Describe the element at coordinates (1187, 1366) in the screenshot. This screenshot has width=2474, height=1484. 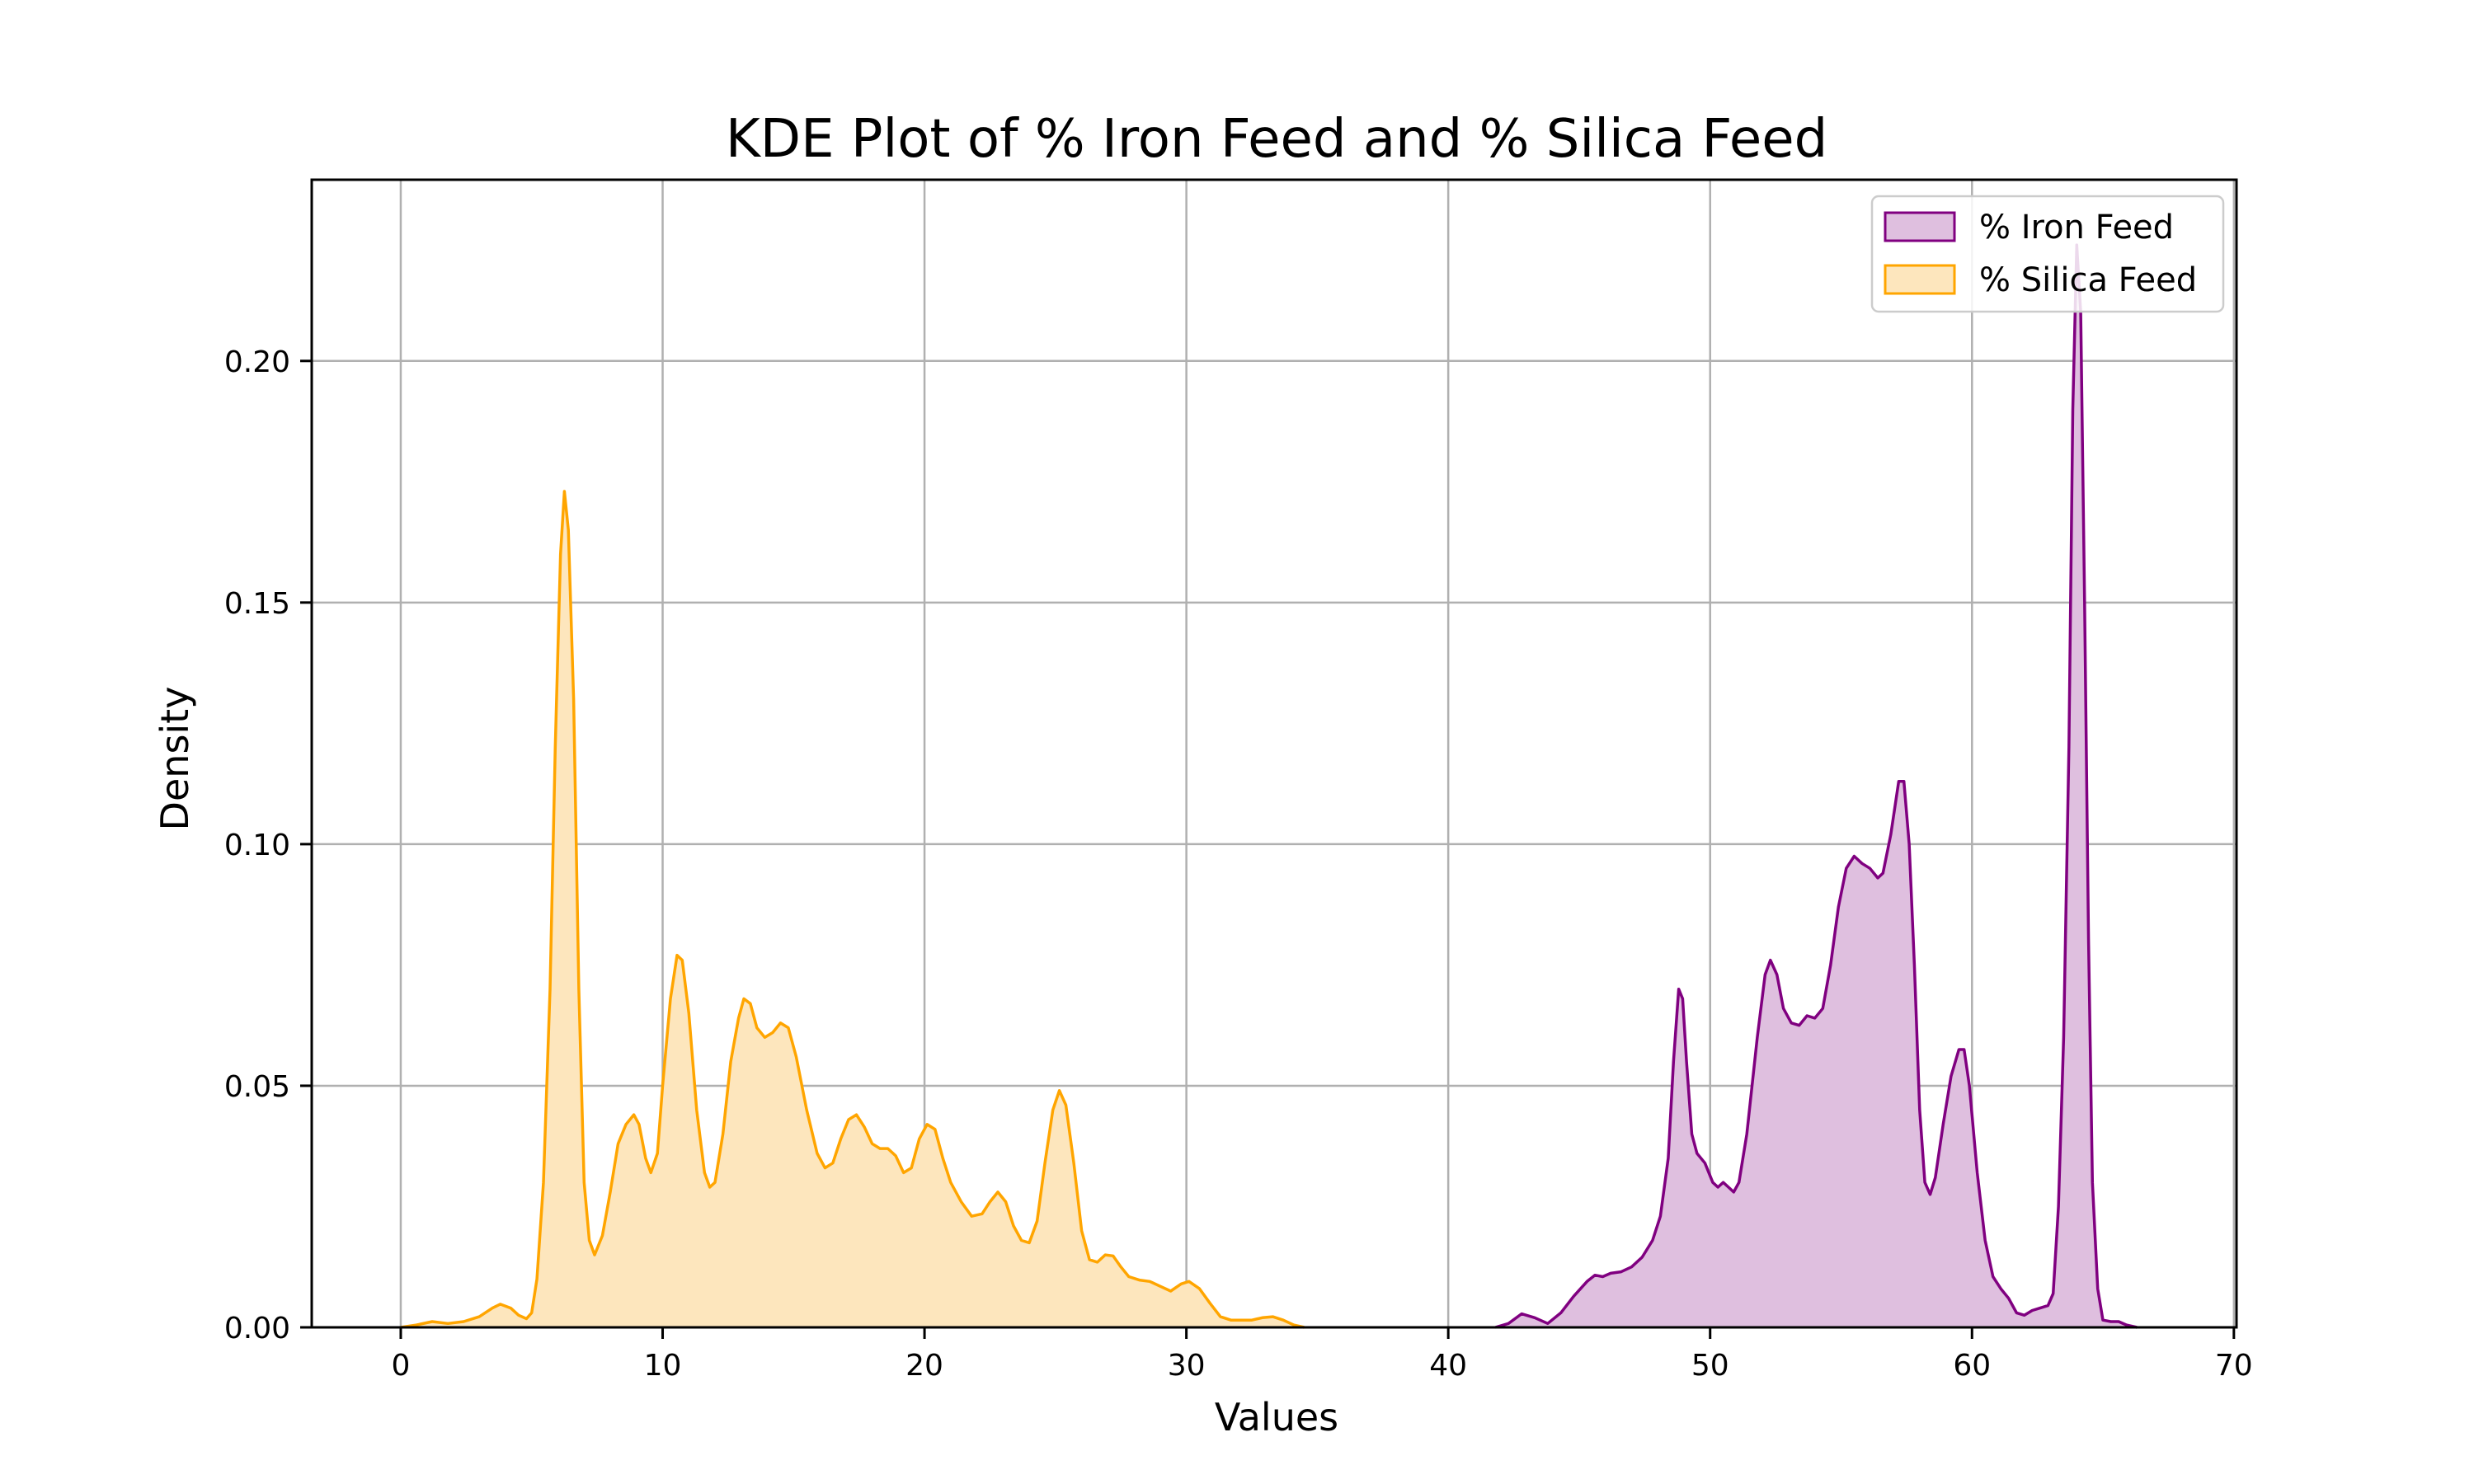
I see `x-tick-label: 30` at that location.